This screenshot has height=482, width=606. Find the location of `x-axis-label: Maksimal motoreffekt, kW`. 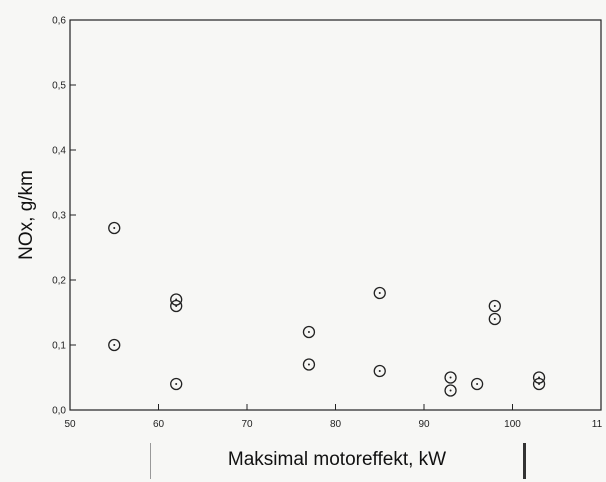

x-axis-label: Maksimal motoreffekt, kW is located at coordinates (337, 459).